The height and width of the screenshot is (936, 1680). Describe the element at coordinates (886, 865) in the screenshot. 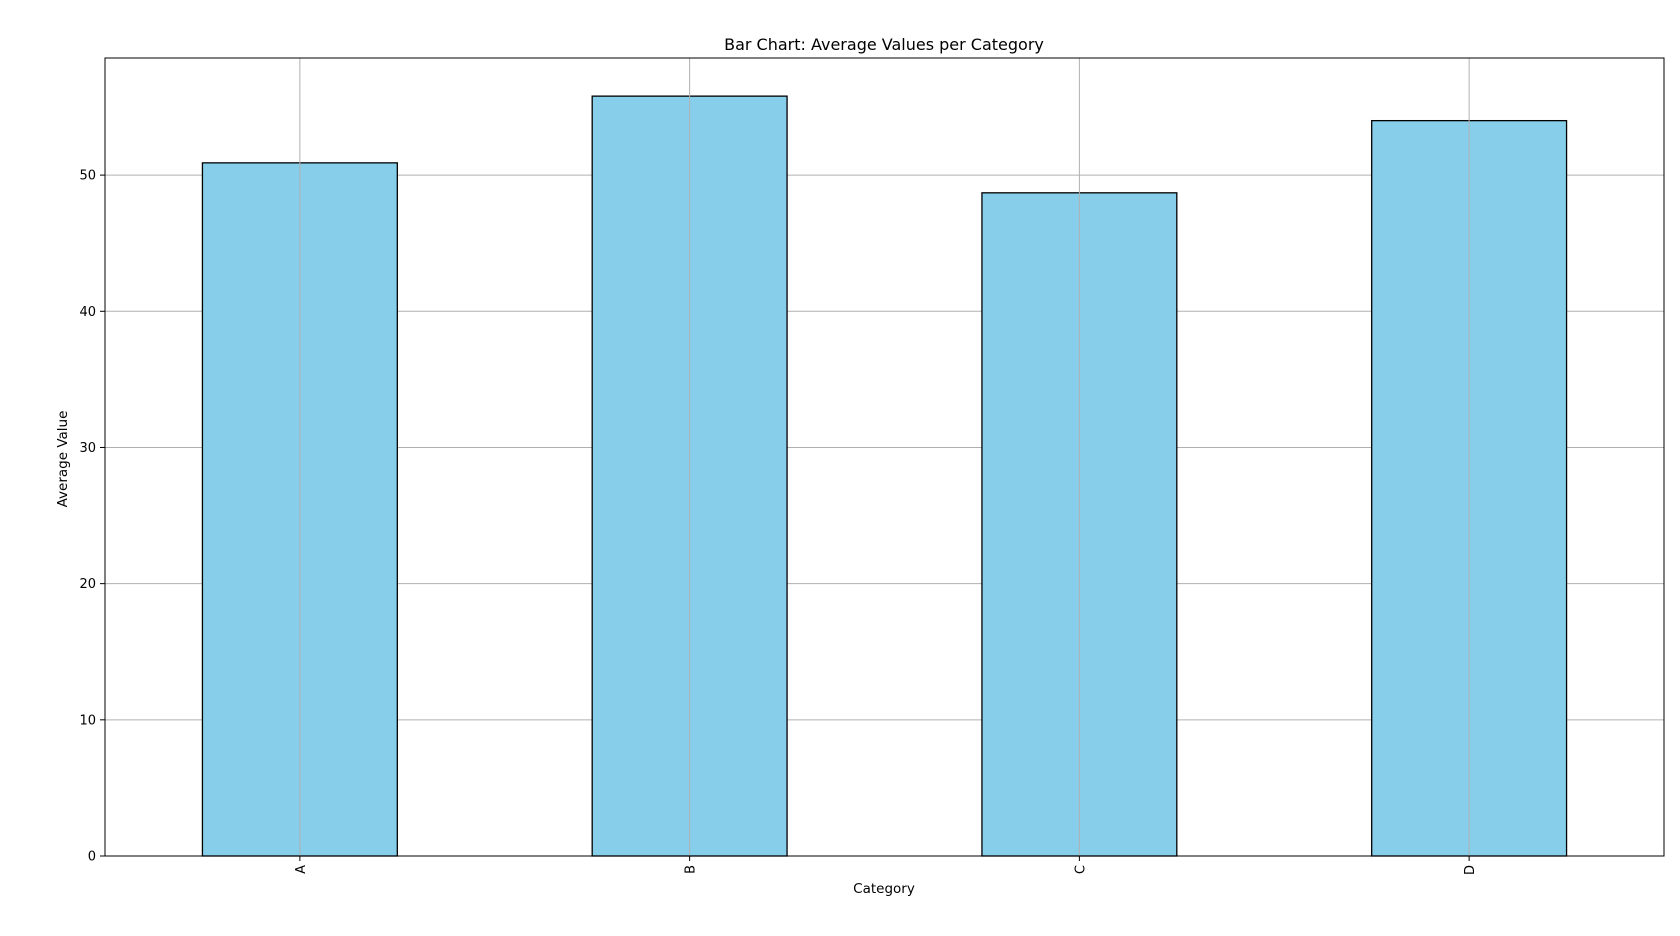

I see `x-axis-ticks: A B C D` at that location.